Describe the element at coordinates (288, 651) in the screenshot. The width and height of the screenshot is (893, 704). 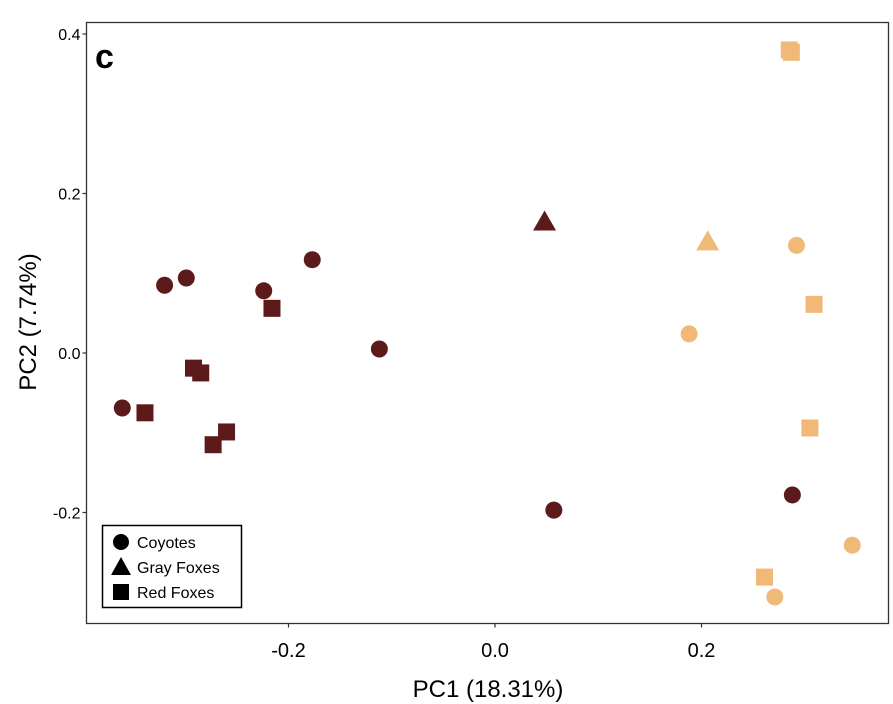
I see `x-tick-label: -0.2` at that location.